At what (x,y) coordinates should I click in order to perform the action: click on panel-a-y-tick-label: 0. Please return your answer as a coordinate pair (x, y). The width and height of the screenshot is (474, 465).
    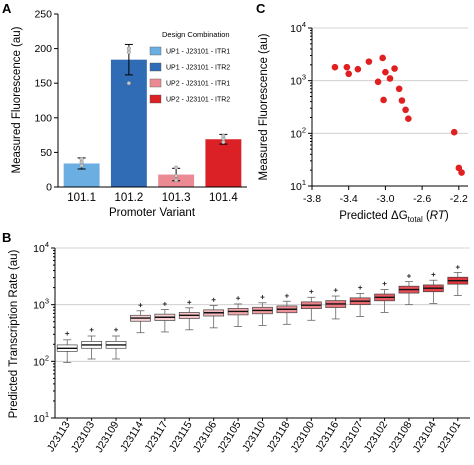
    Looking at the image, I should click on (49, 188).